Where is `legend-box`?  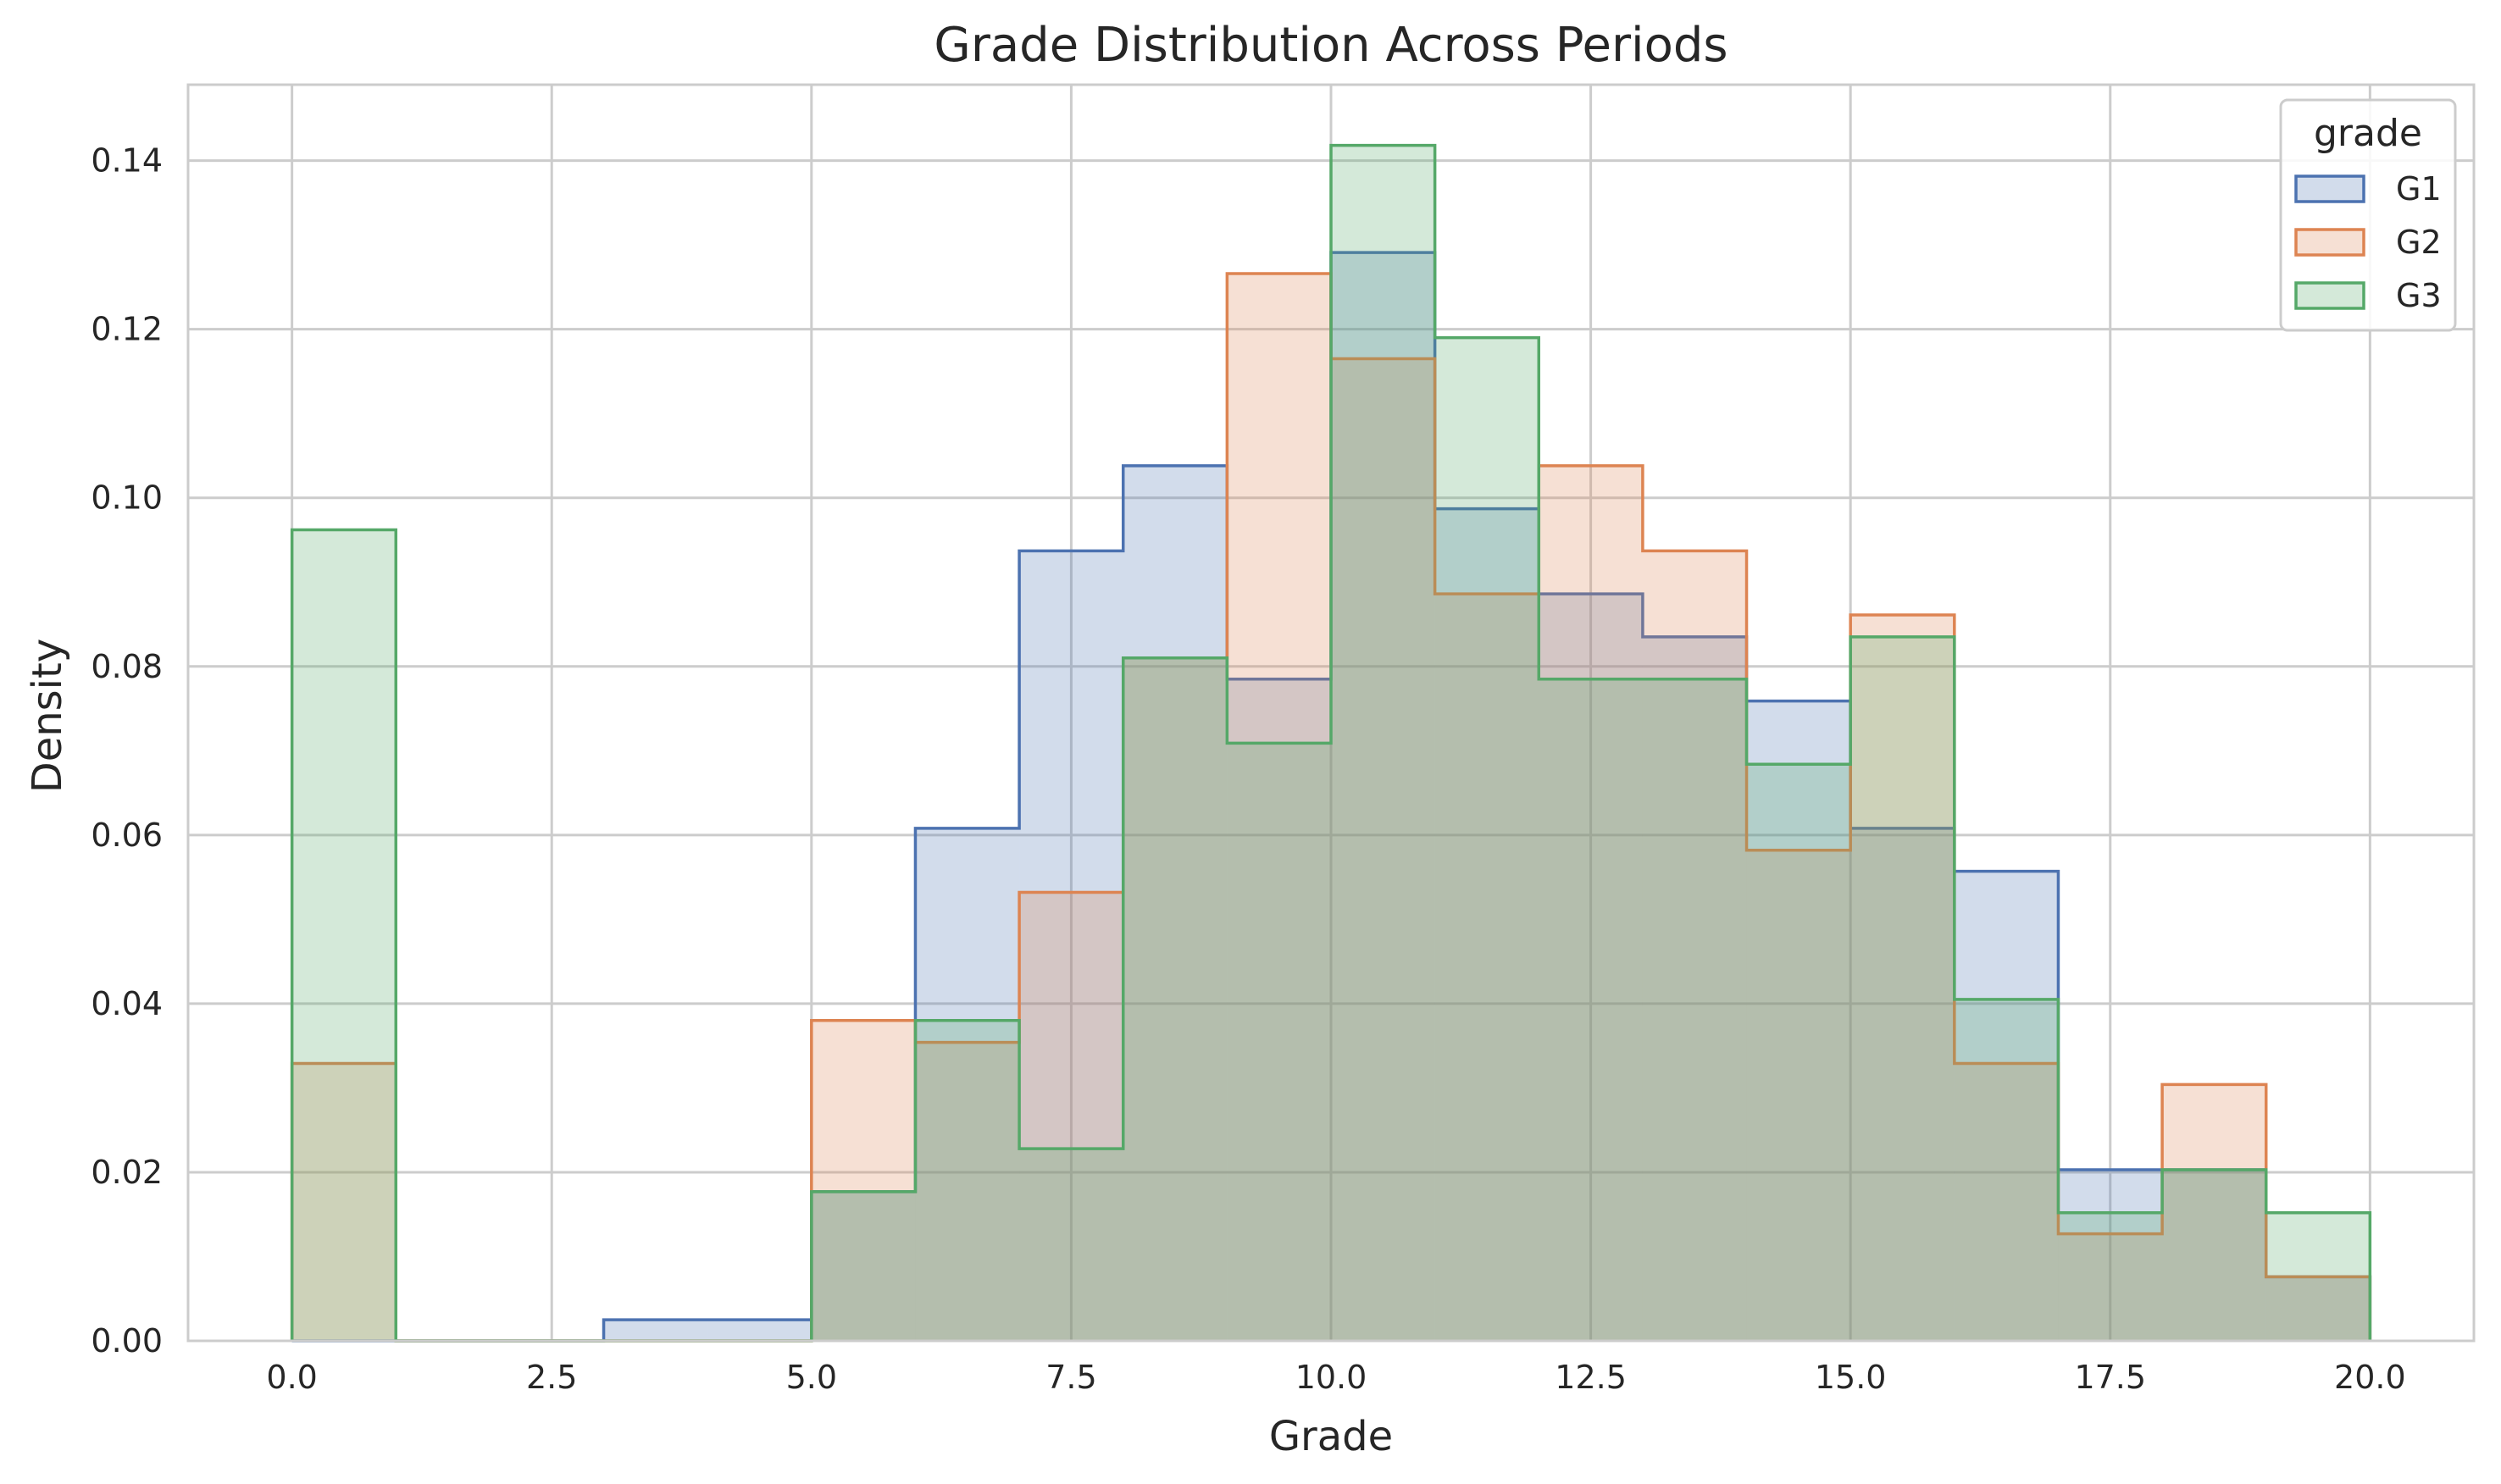
legend-box is located at coordinates (2368, 215).